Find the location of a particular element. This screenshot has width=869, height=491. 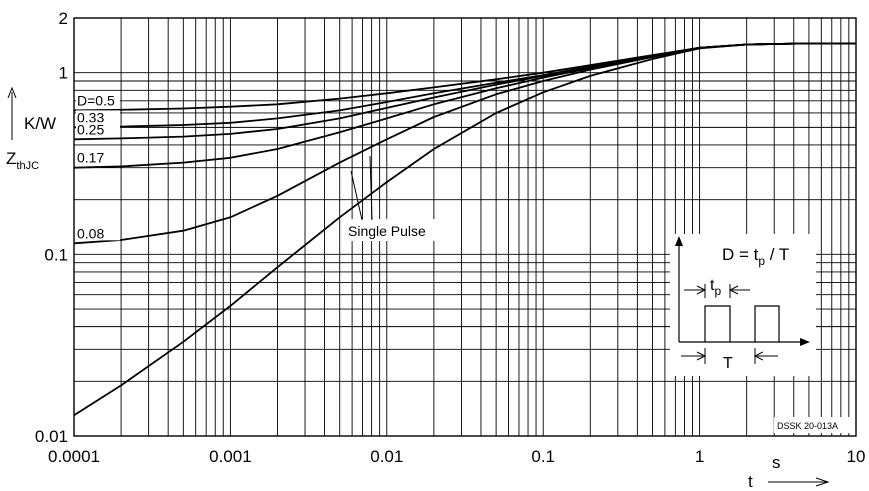

inset-tp-label: tp is located at coordinates (715, 287).